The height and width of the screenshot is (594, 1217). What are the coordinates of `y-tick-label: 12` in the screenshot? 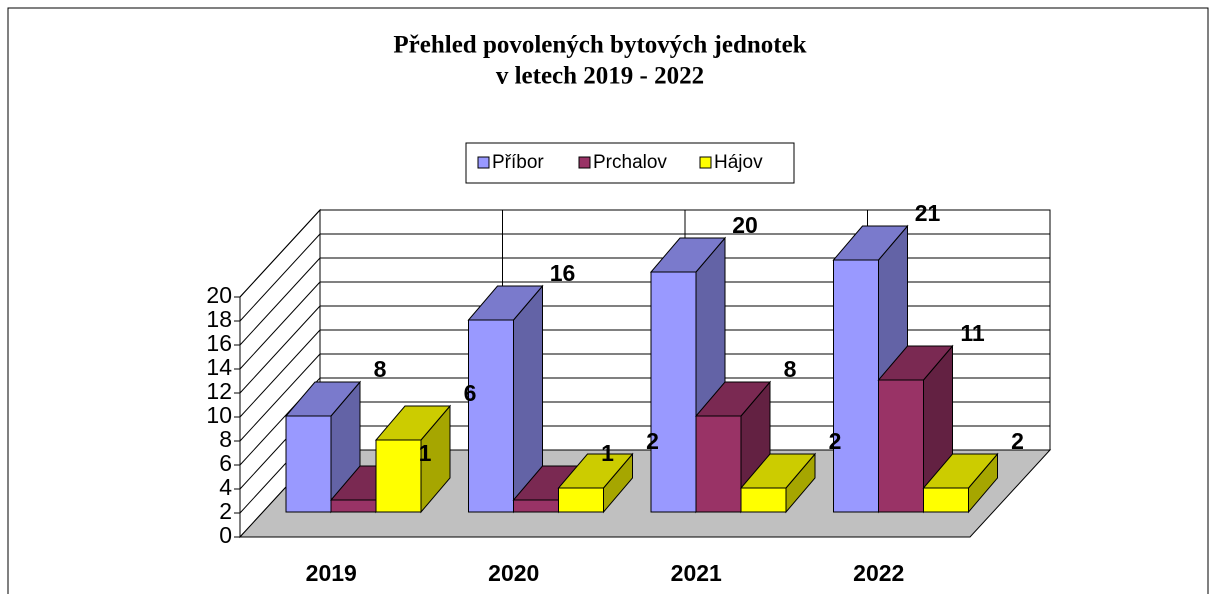 It's located at (219, 391).